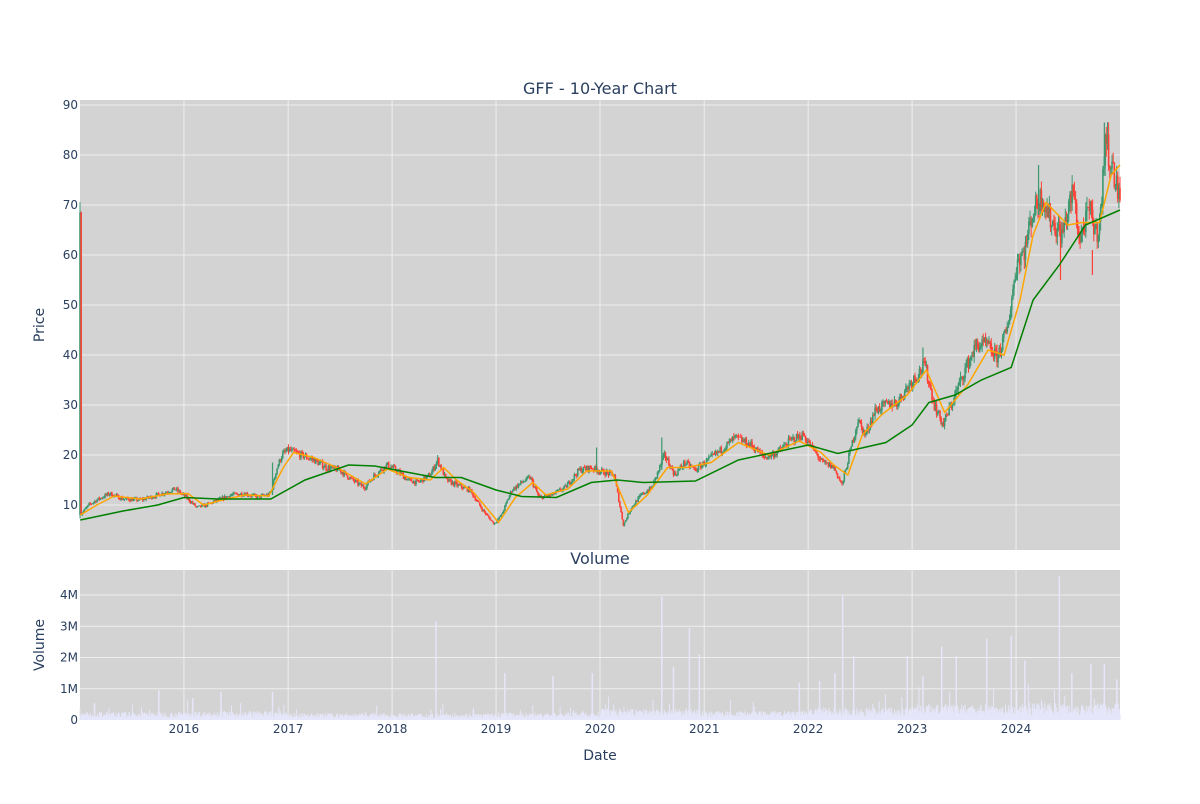  Describe the element at coordinates (600, 729) in the screenshot. I see `x-tick-label: 2020` at that location.